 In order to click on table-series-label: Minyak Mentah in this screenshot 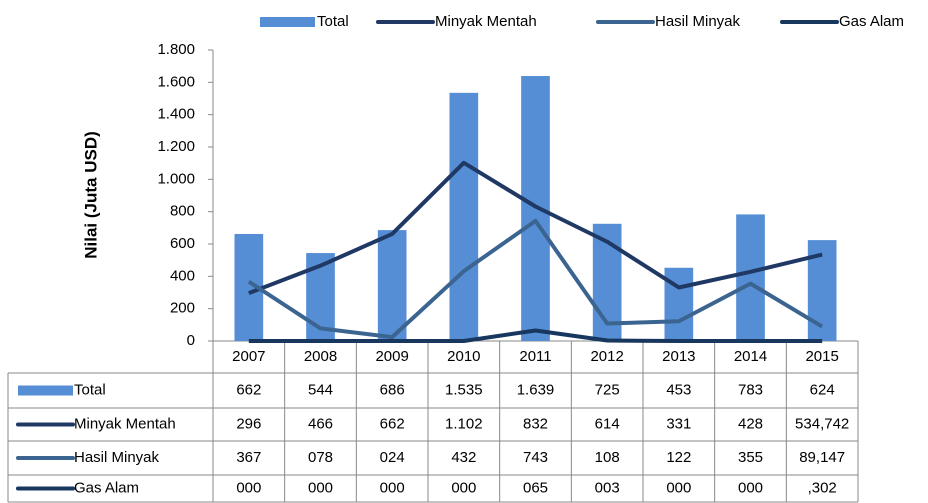, I will do `click(125, 423)`.